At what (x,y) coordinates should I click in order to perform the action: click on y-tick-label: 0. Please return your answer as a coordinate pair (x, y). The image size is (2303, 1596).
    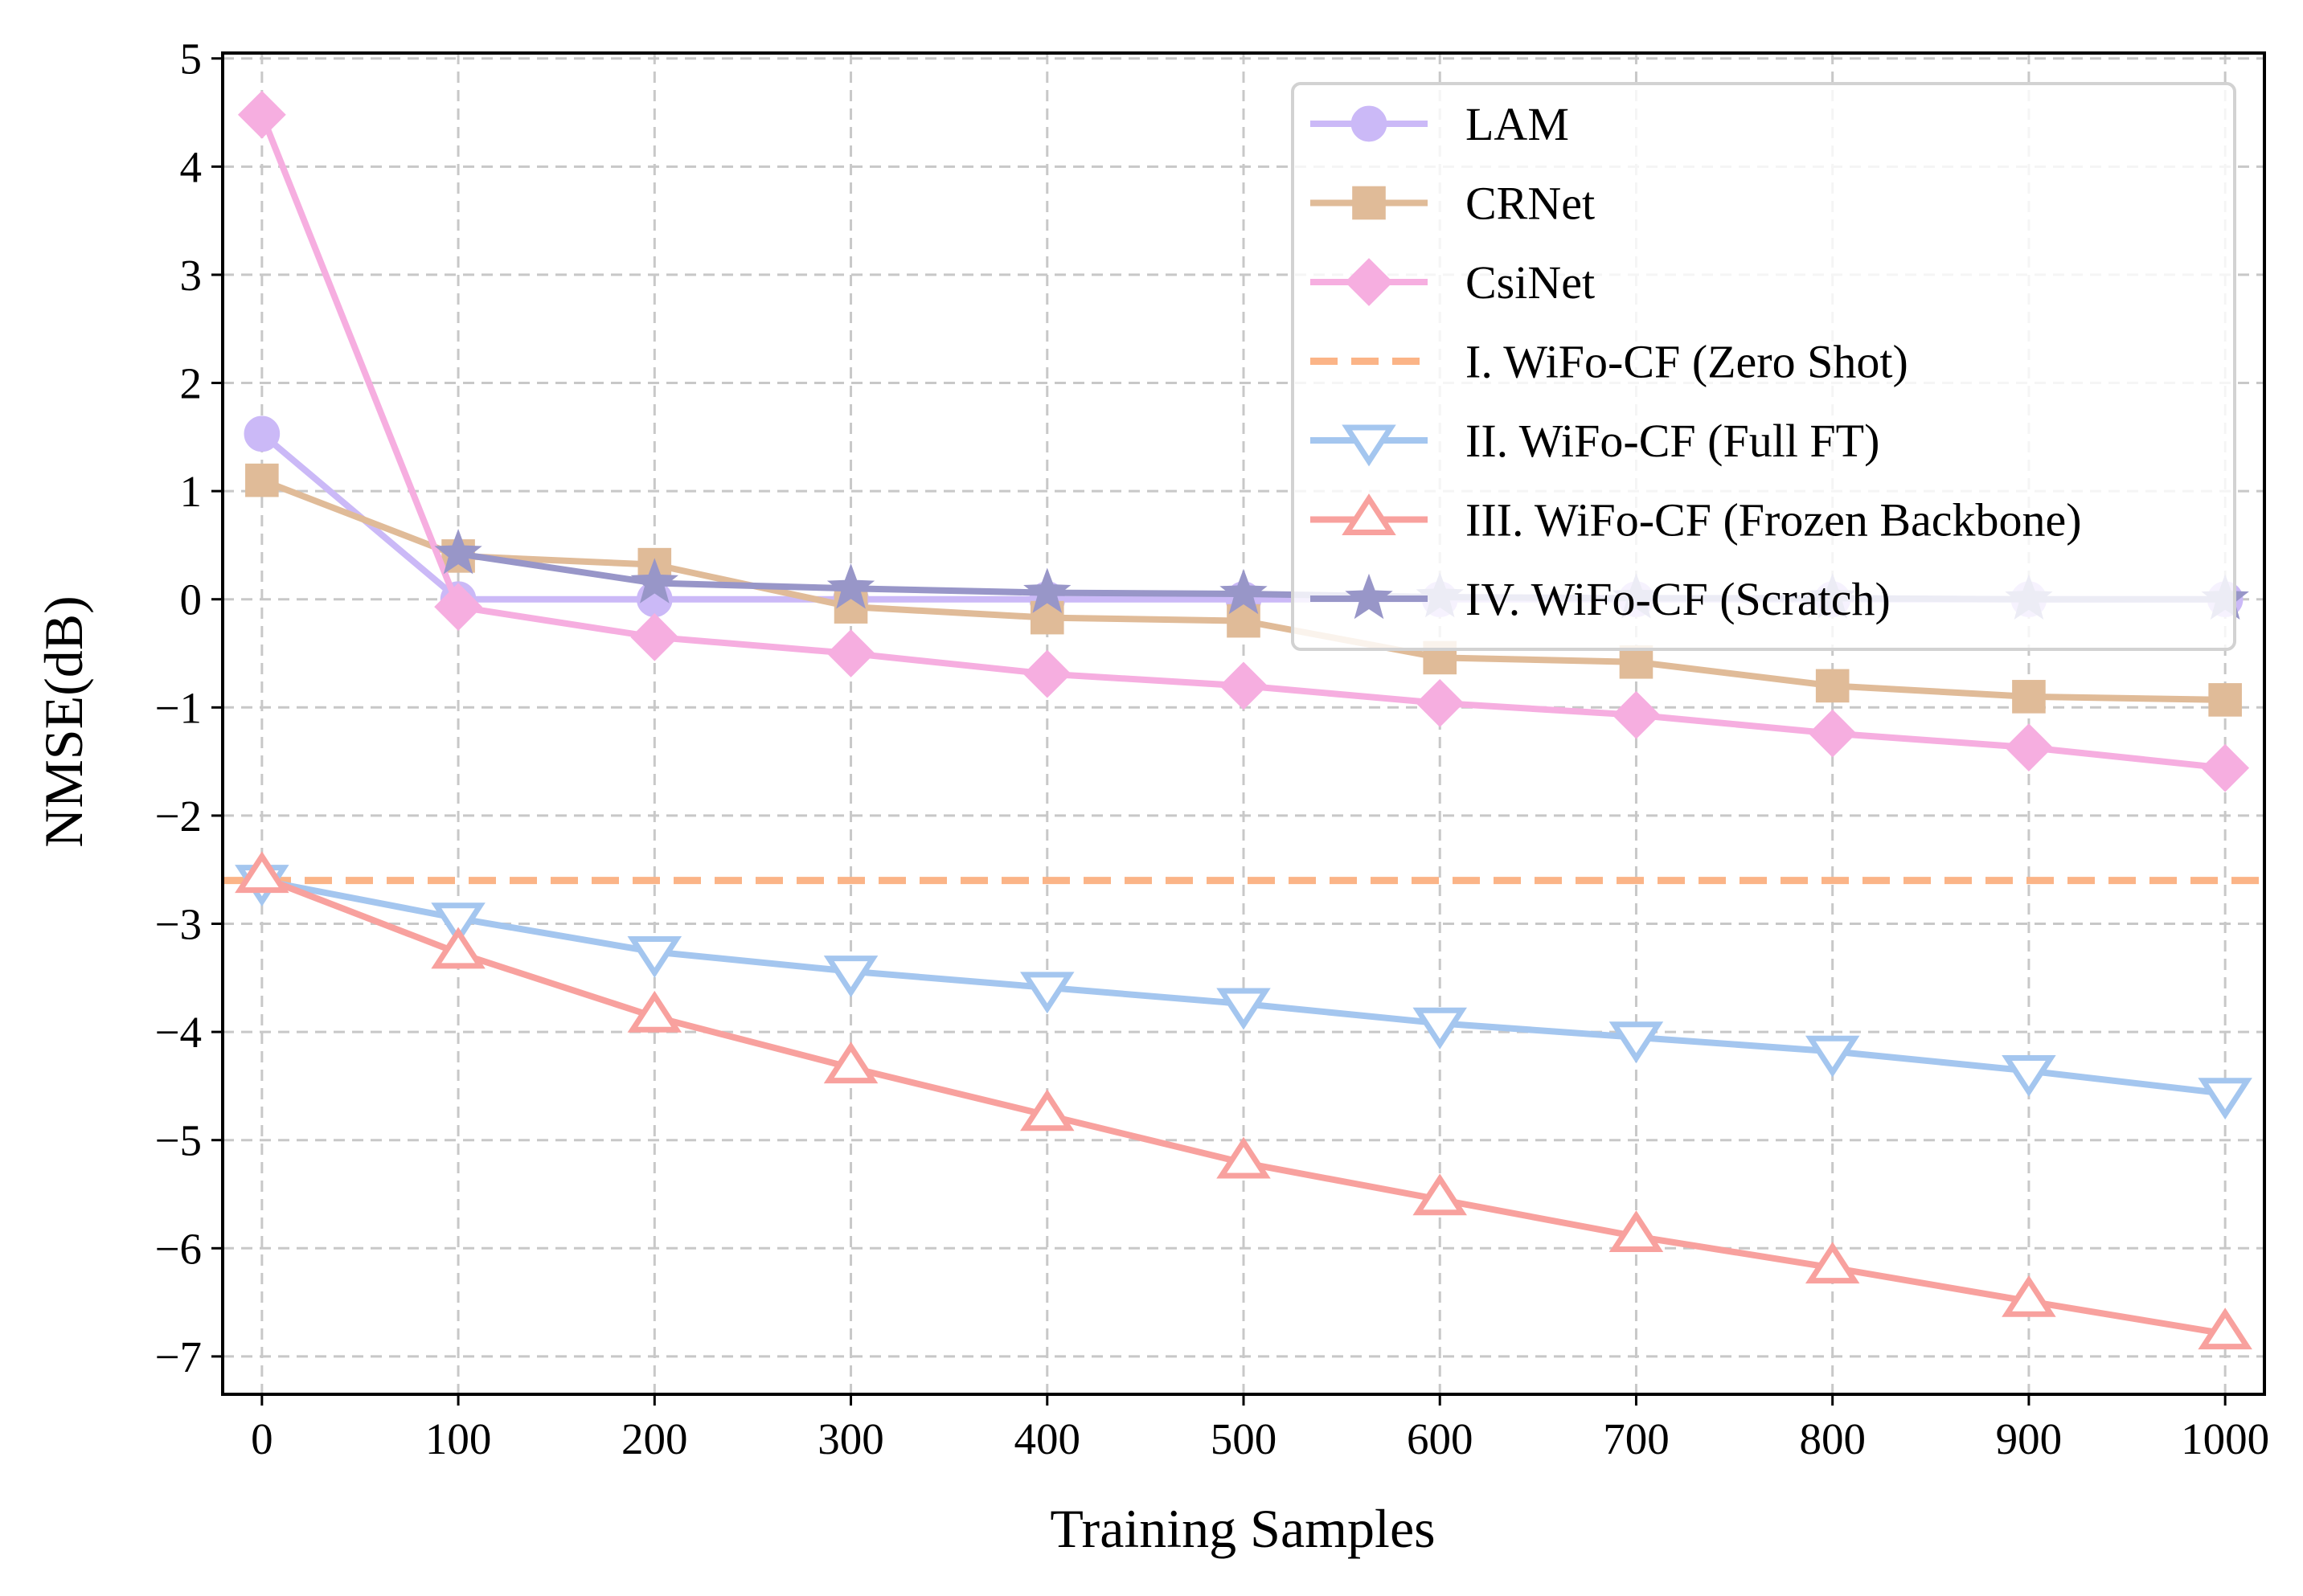
    Looking at the image, I should click on (191, 599).